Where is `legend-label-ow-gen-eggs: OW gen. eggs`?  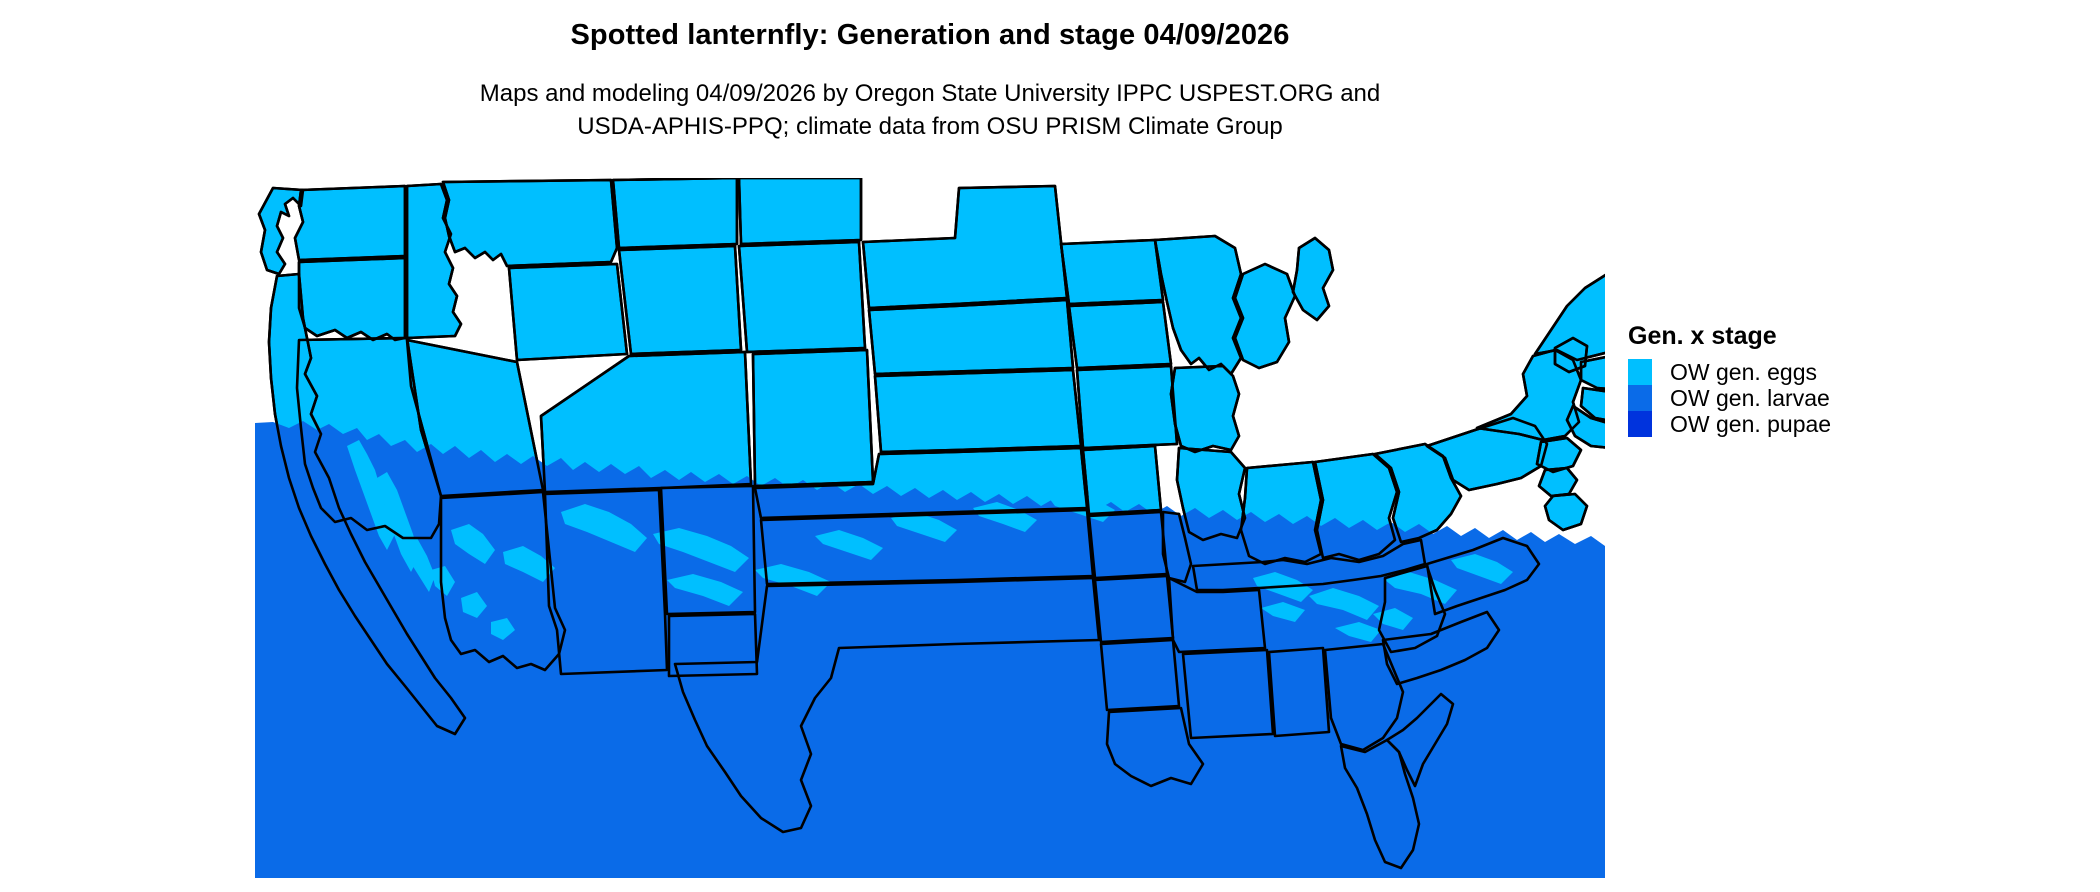
legend-label-ow-gen-eggs: OW gen. eggs is located at coordinates (1744, 372).